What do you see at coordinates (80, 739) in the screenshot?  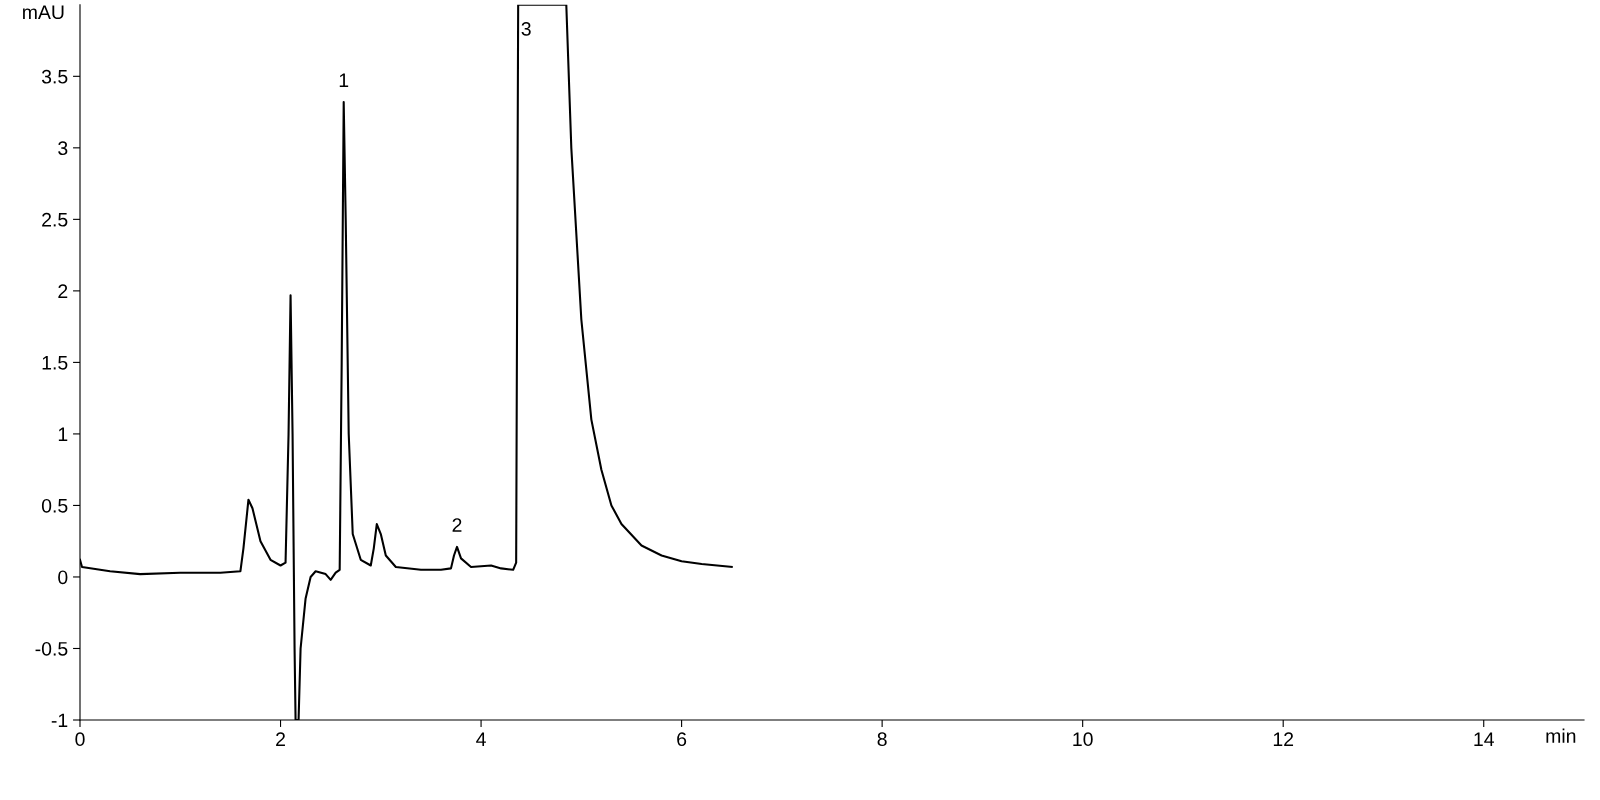 I see `x-tick-label: 0` at bounding box center [80, 739].